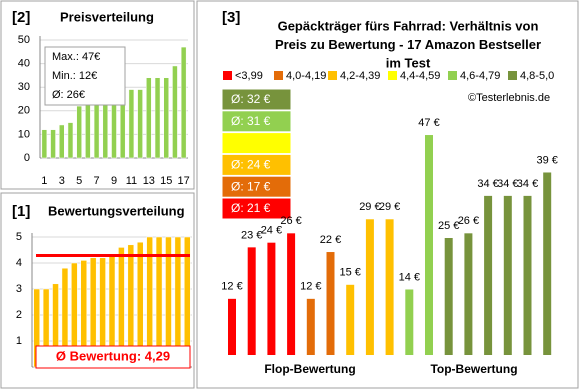  Describe the element at coordinates (131, 181) in the screenshot. I see `x-tick-label: 11` at that location.